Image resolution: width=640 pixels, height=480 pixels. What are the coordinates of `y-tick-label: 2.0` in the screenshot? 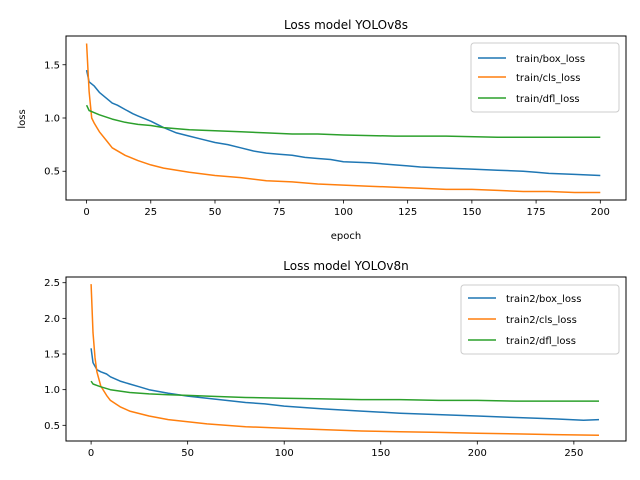 It's located at (52, 319).